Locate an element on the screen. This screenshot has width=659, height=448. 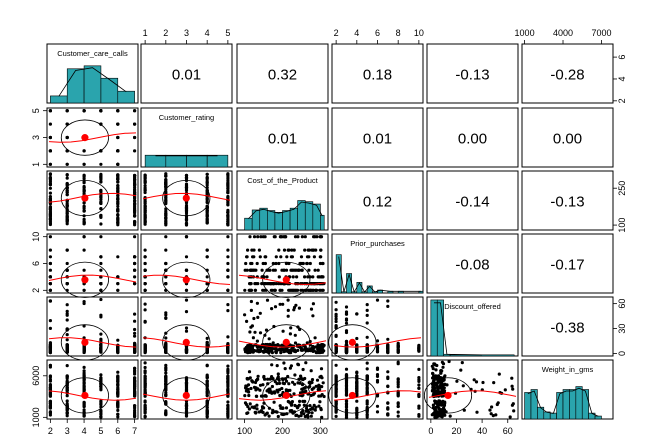
tick-label: 1 is located at coordinates (145, 33).